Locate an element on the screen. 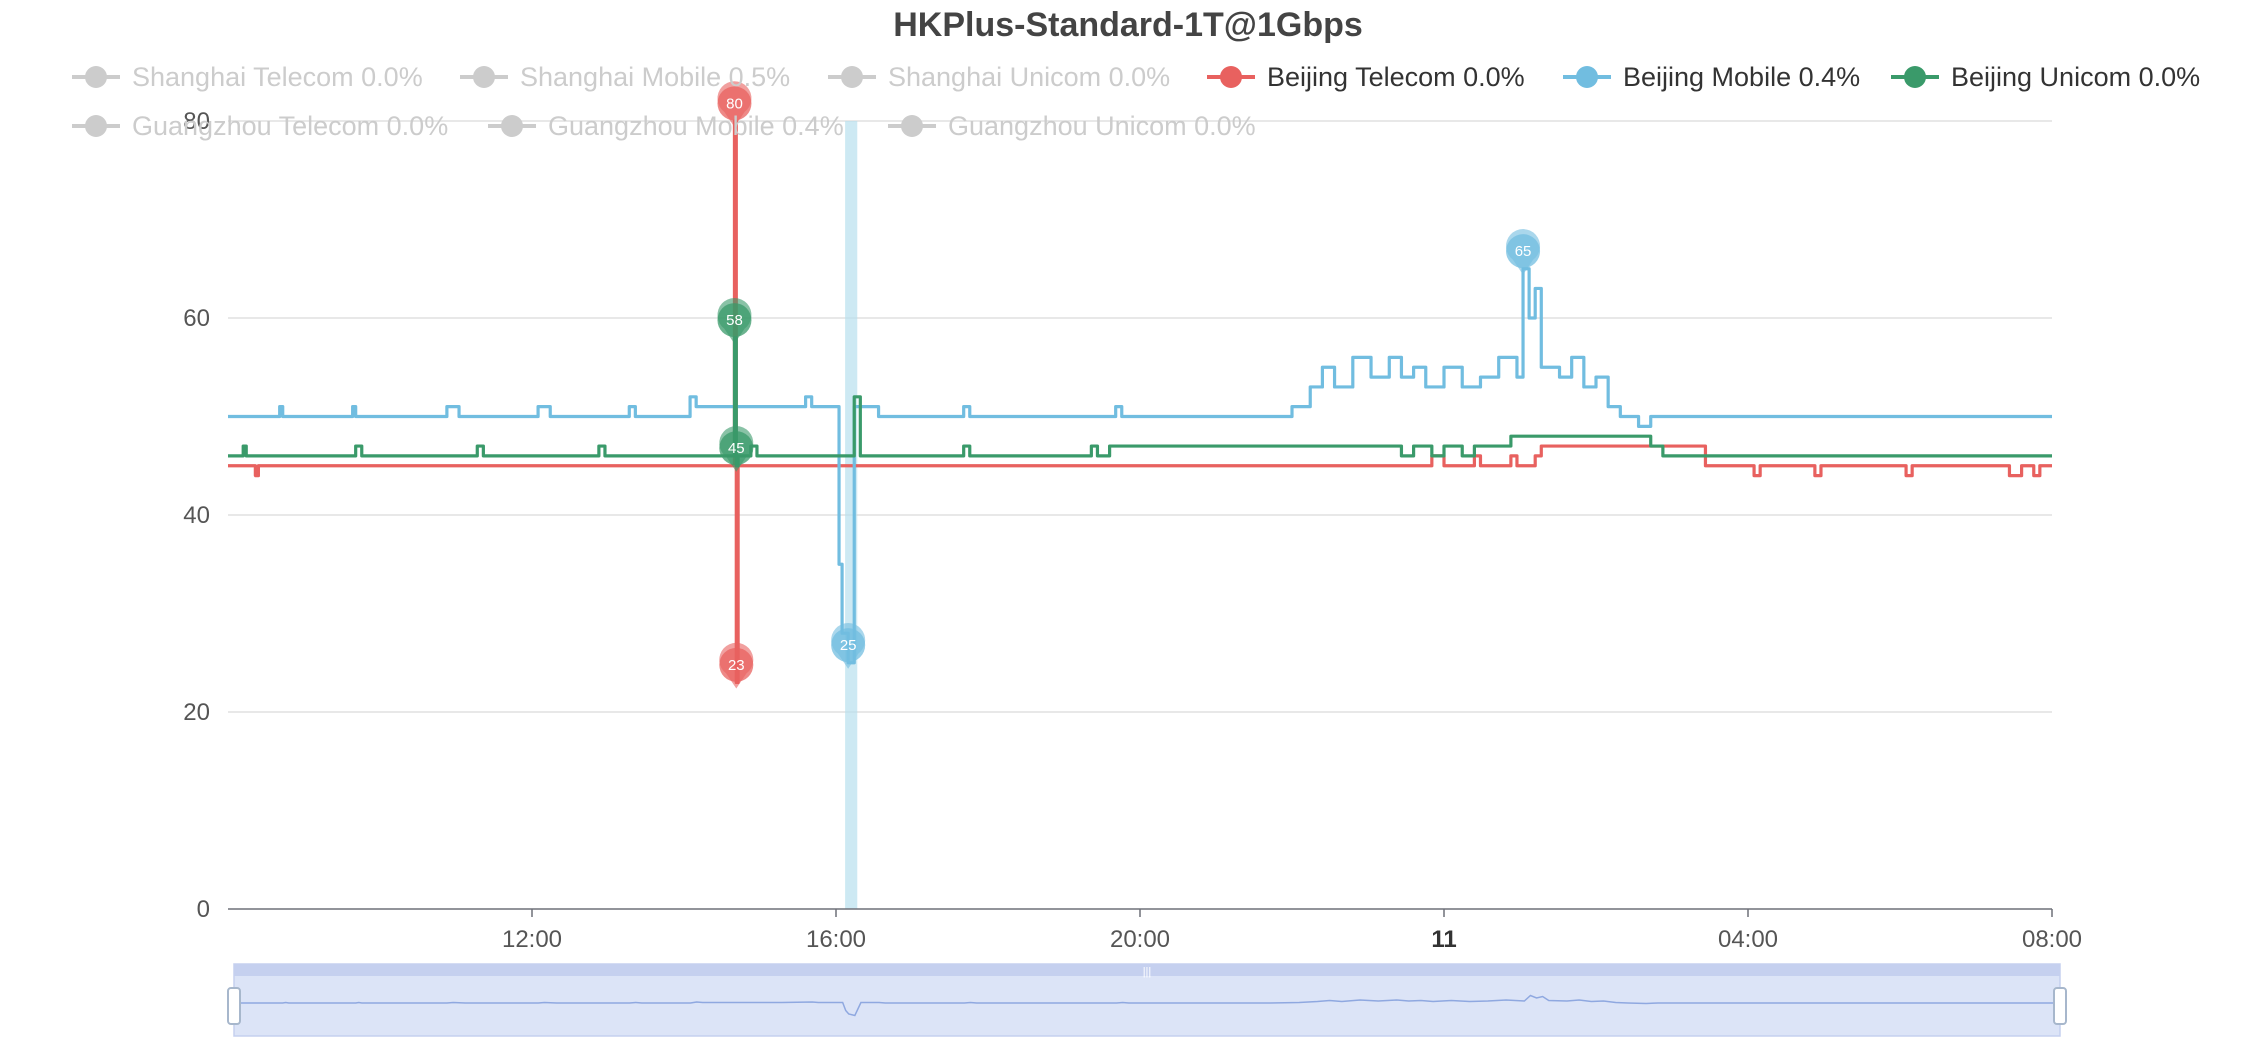  legend-label: Beijing Unicom 0.0% is located at coordinates (2075, 77).